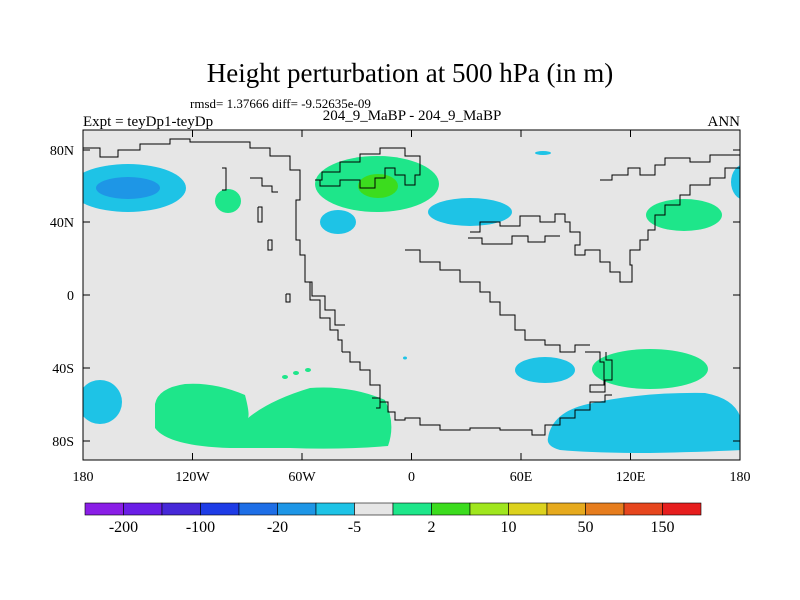  I want to click on coastline-greenland, so click(368, 168).